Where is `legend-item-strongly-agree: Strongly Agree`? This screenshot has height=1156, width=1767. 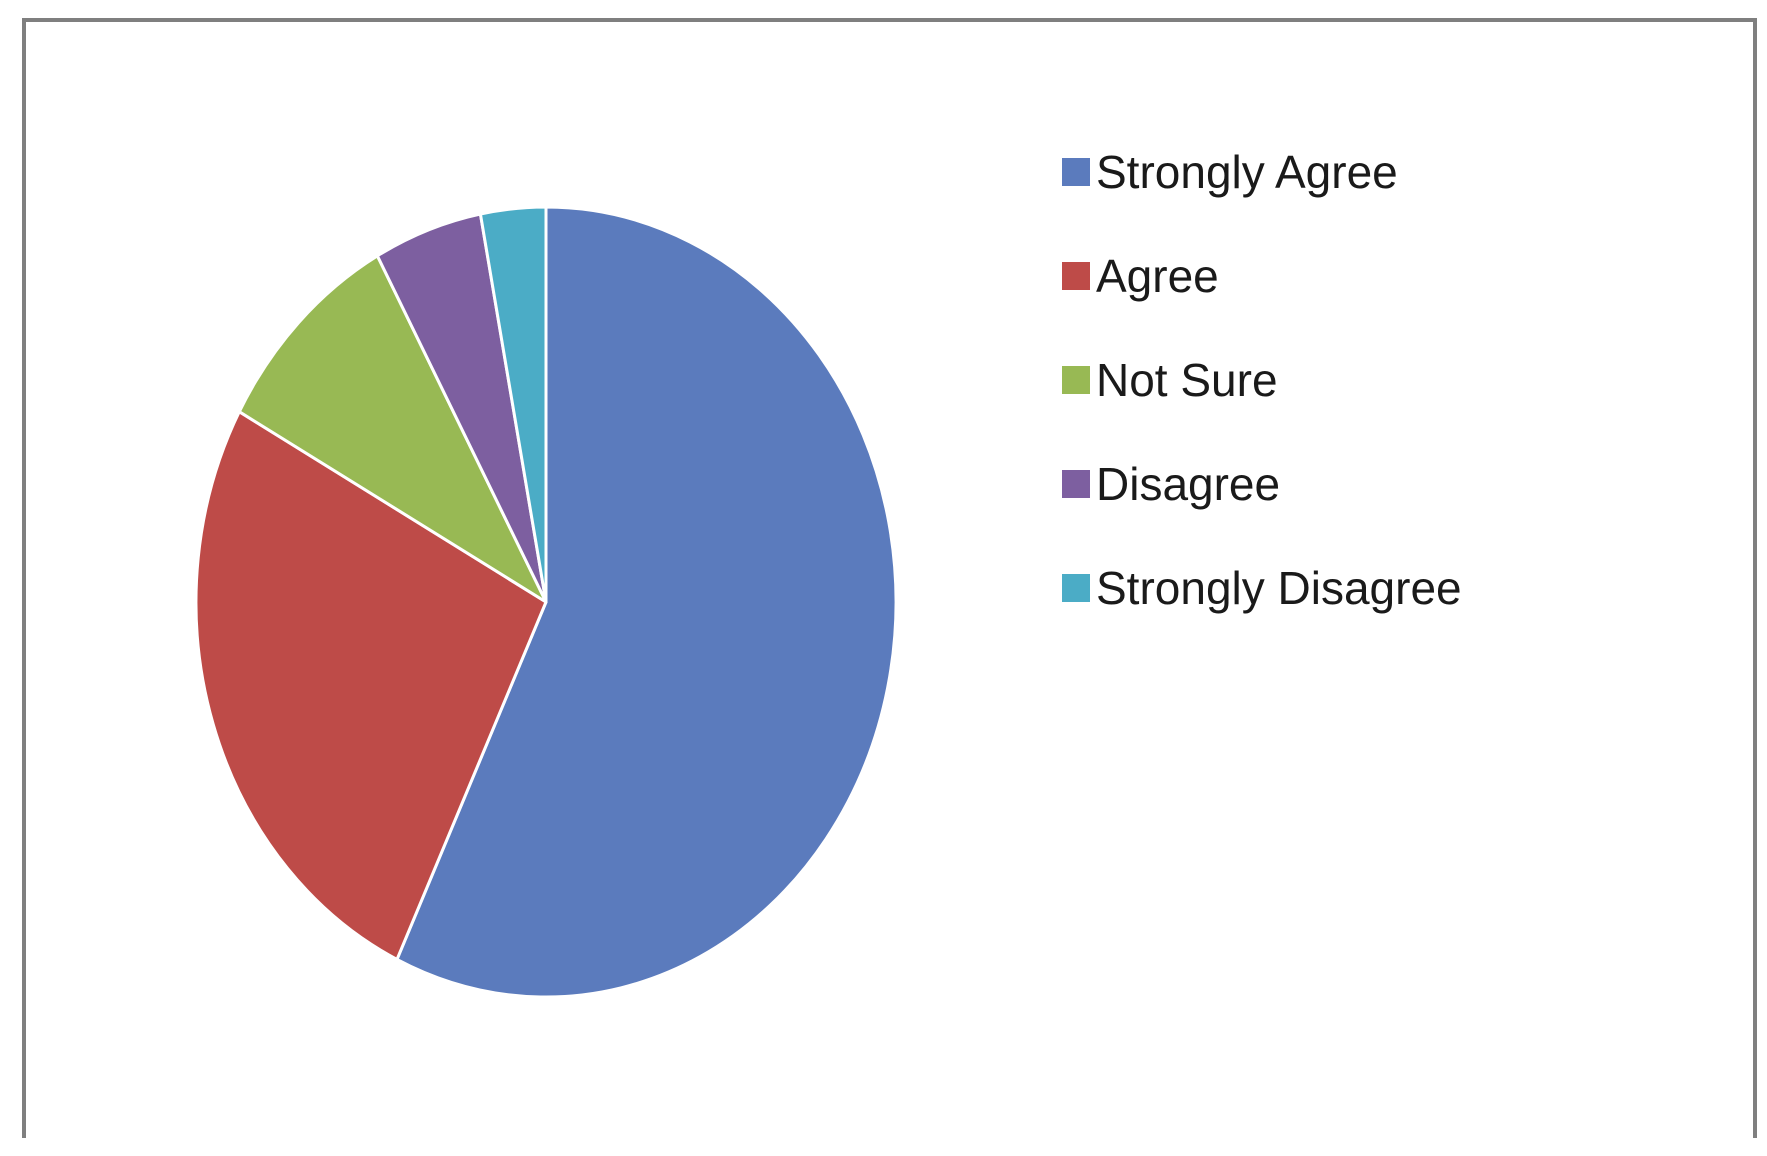 legend-item-strongly-agree: Strongly Agree is located at coordinates (1262, 198).